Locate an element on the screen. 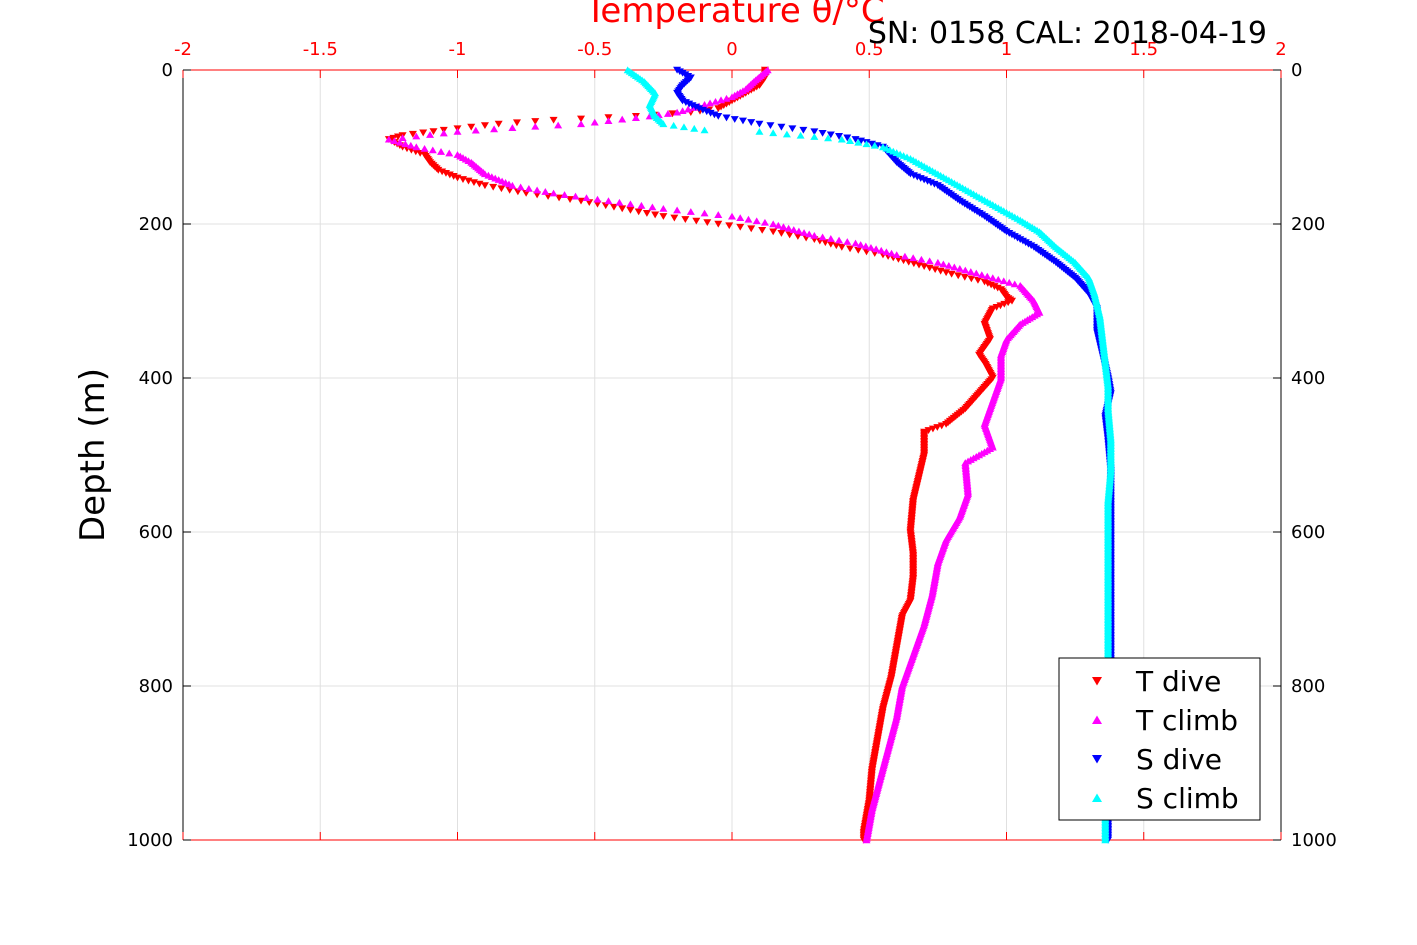 Image resolution: width=1417 pixels, height=945 pixels. y-tick-label-right: 800 is located at coordinates (1308, 686).